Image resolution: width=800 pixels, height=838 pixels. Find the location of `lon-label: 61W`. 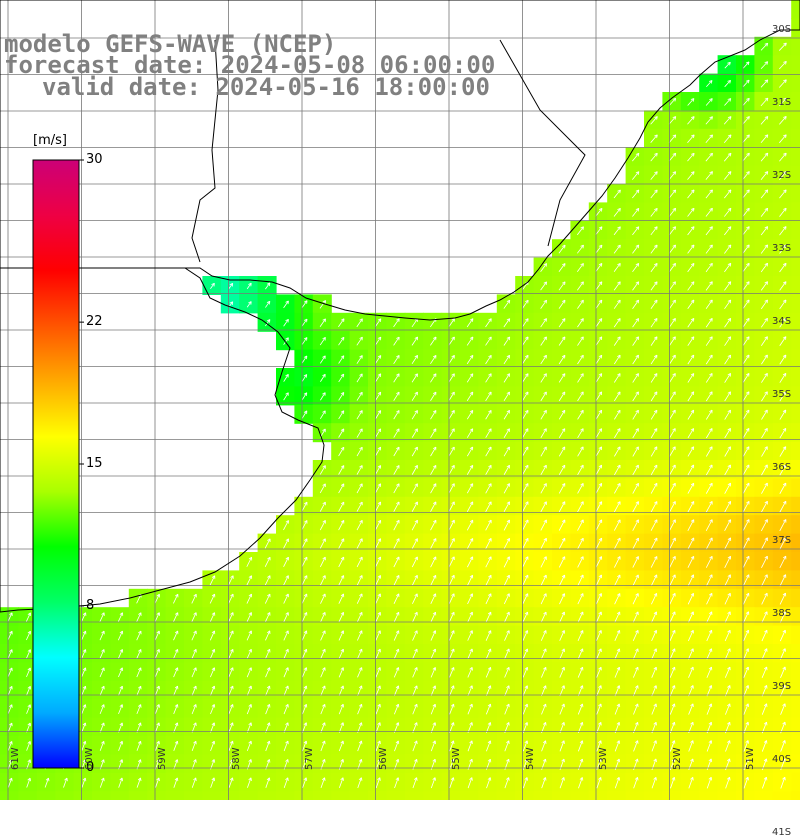

lon-label: 61W is located at coordinates (15, 758).